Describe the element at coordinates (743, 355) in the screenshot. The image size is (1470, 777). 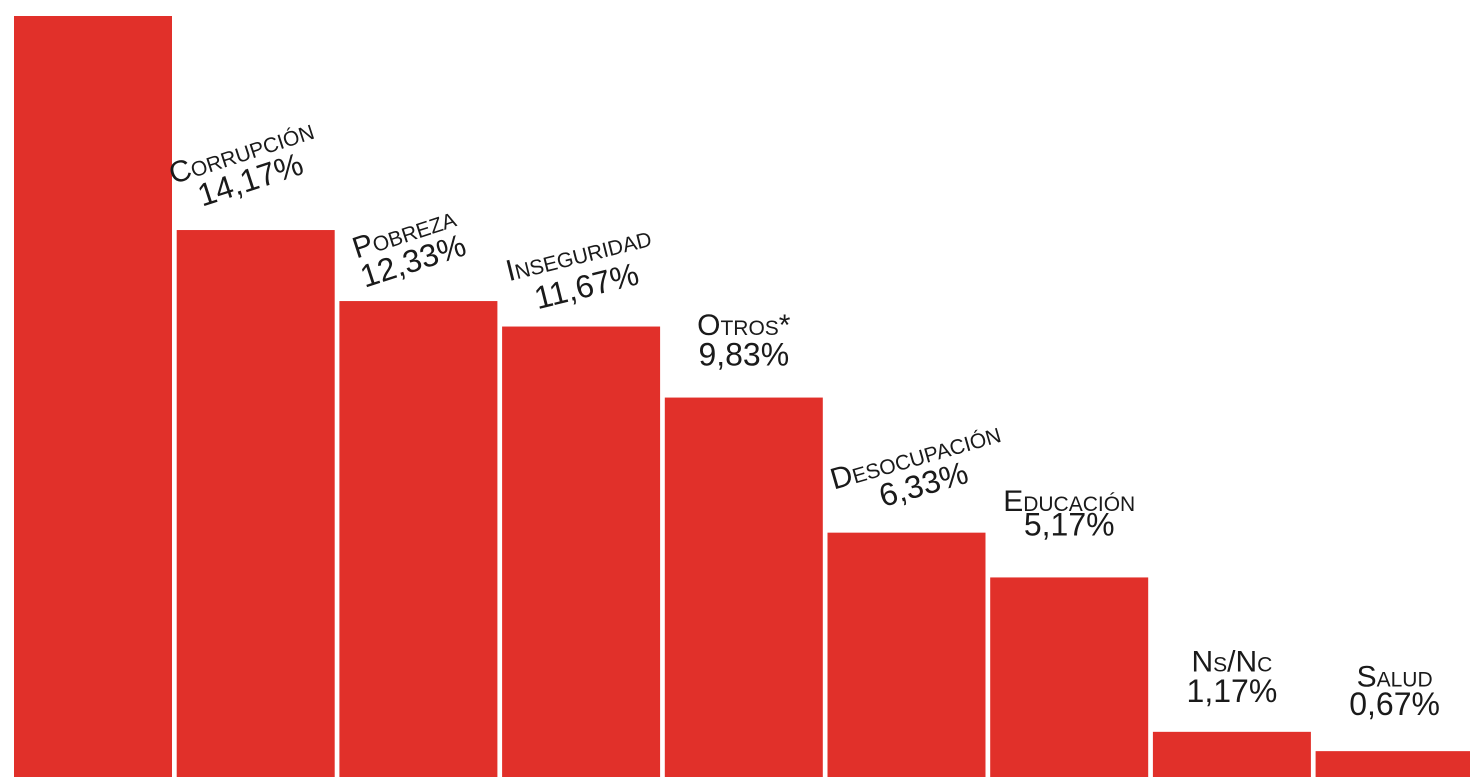
I see `value-label-4: 9,83%` at that location.